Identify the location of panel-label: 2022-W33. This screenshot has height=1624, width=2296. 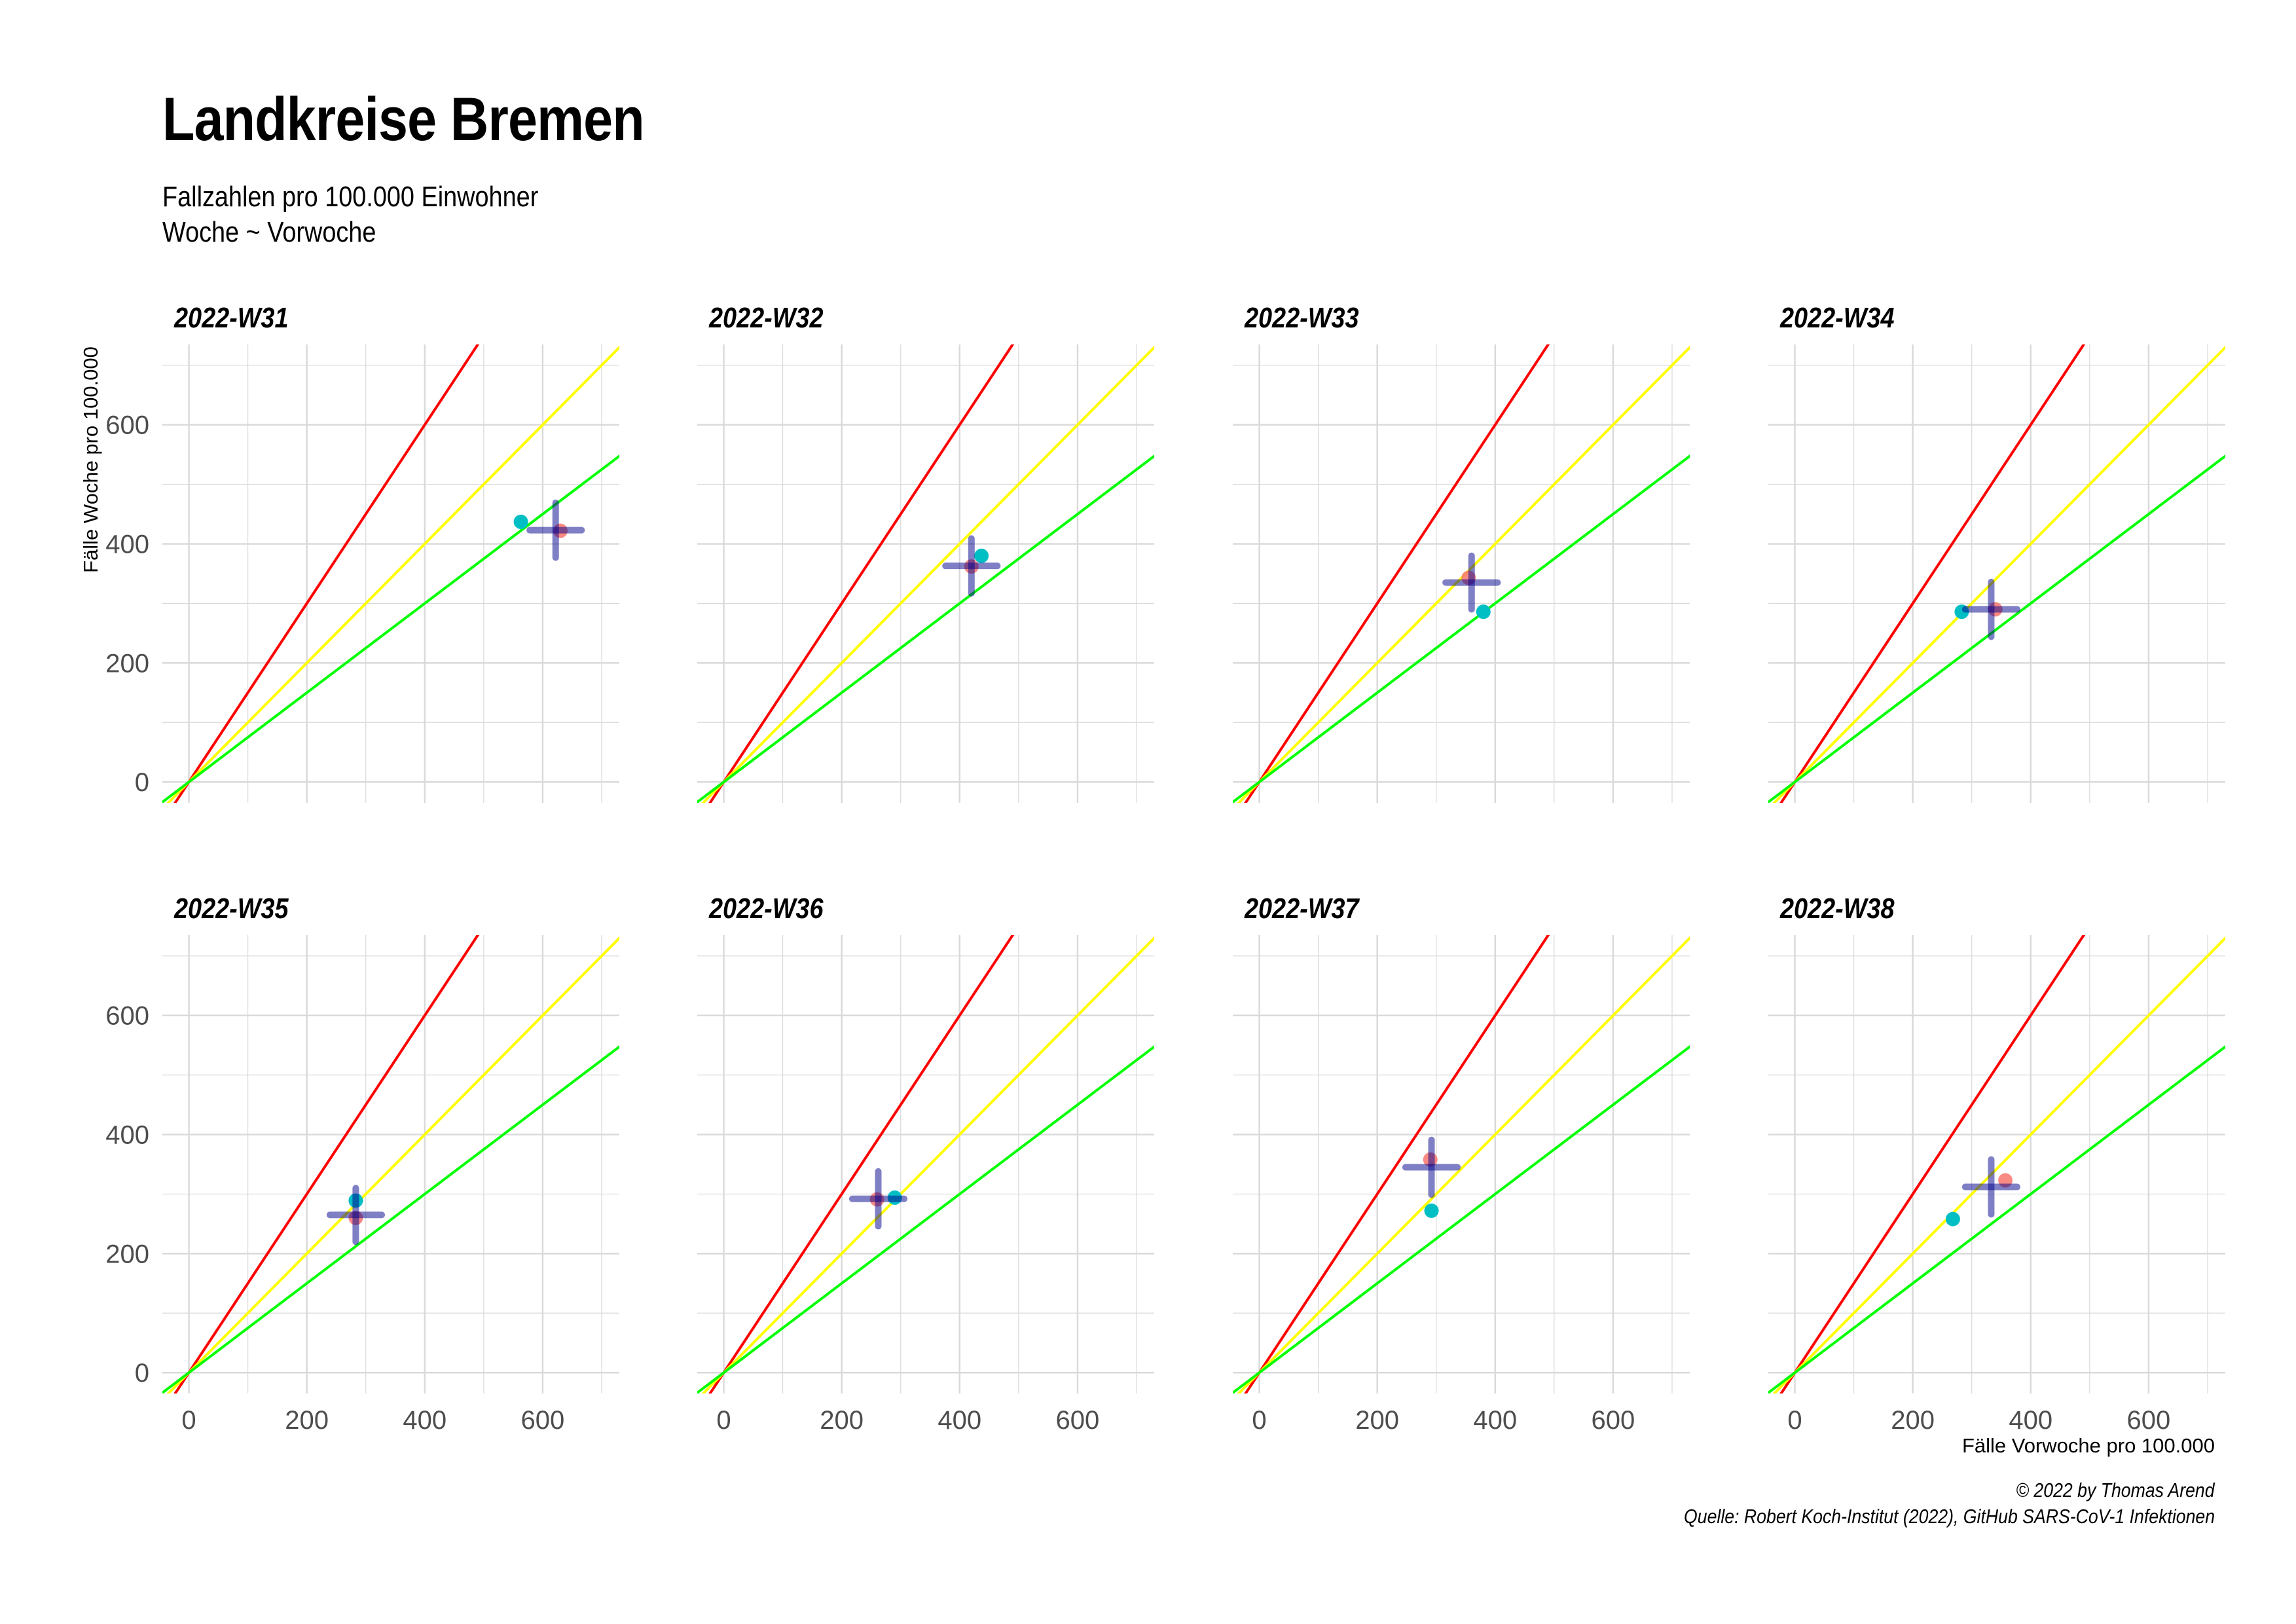
(1301, 317).